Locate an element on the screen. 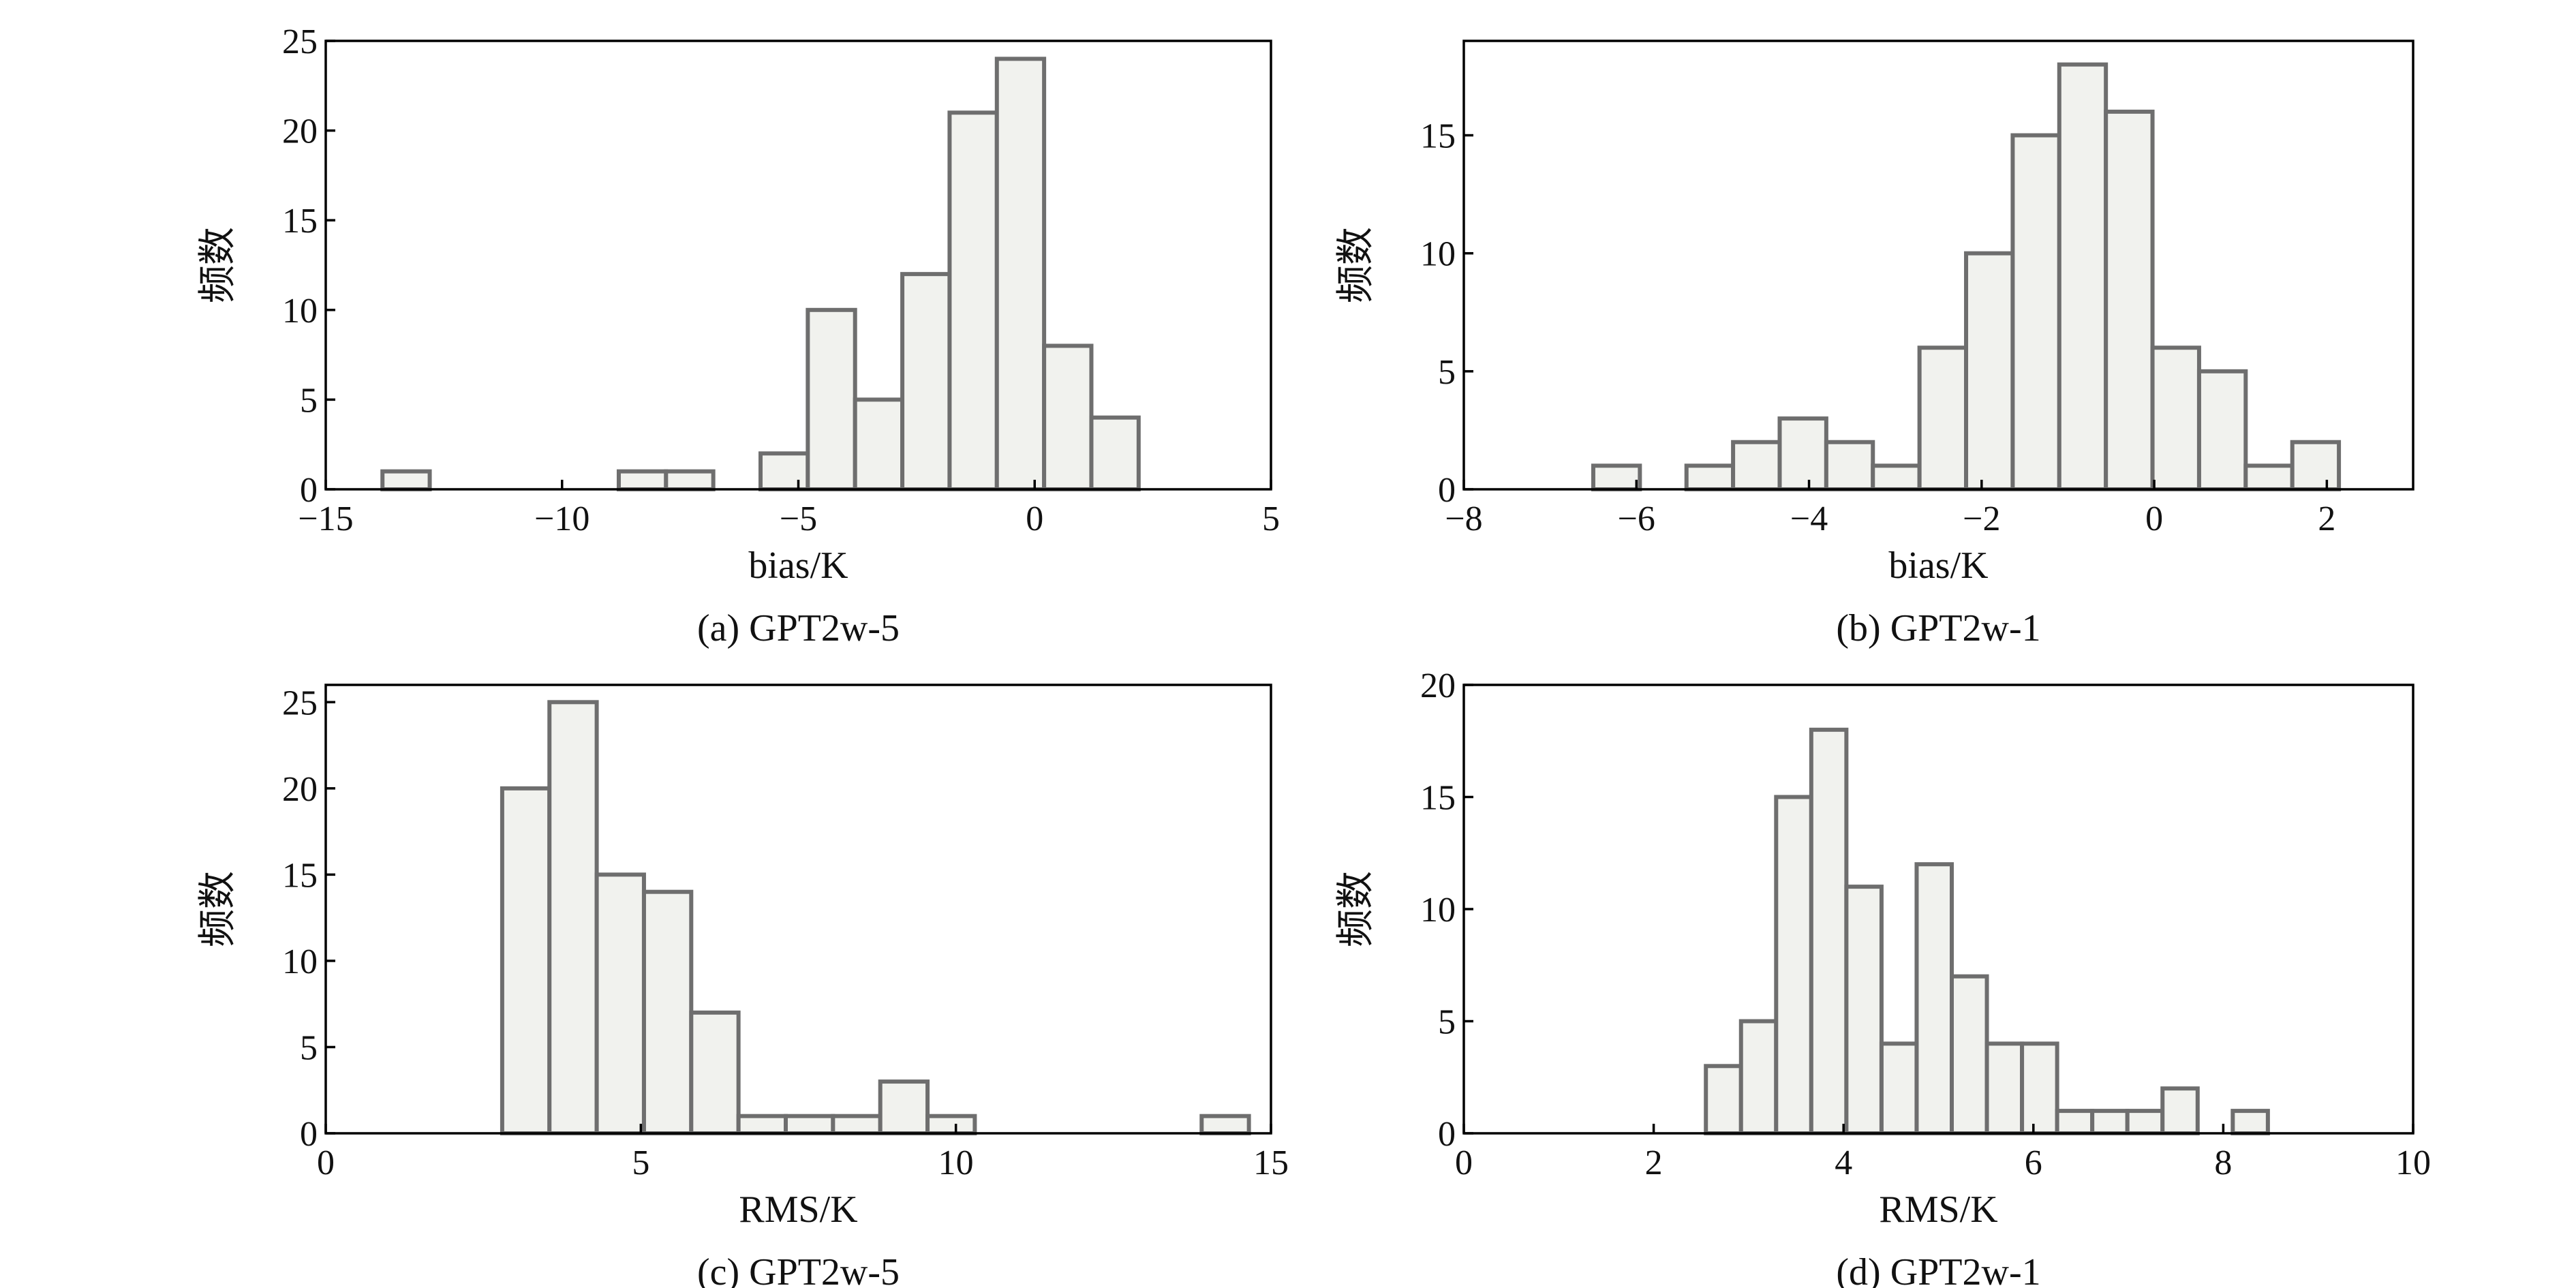 This screenshot has width=2576, height=1288. x-tick-label: −6 is located at coordinates (1636, 519).